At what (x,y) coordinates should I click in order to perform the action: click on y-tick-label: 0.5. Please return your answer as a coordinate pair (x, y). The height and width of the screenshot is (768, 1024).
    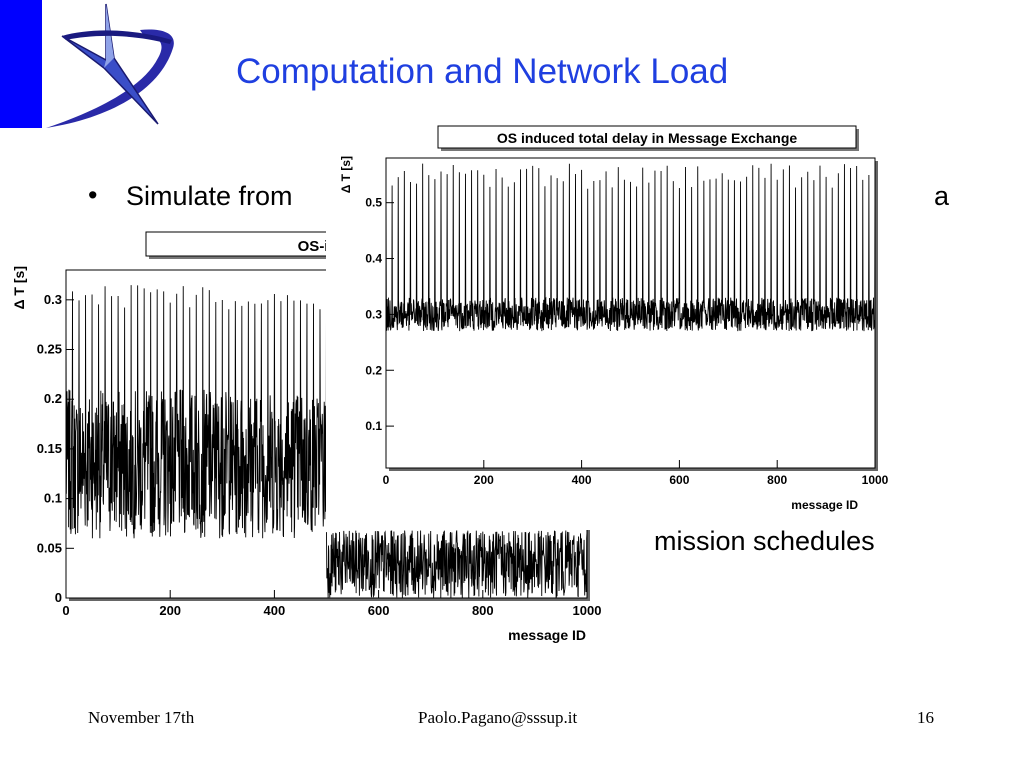
    Looking at the image, I should click on (373, 203).